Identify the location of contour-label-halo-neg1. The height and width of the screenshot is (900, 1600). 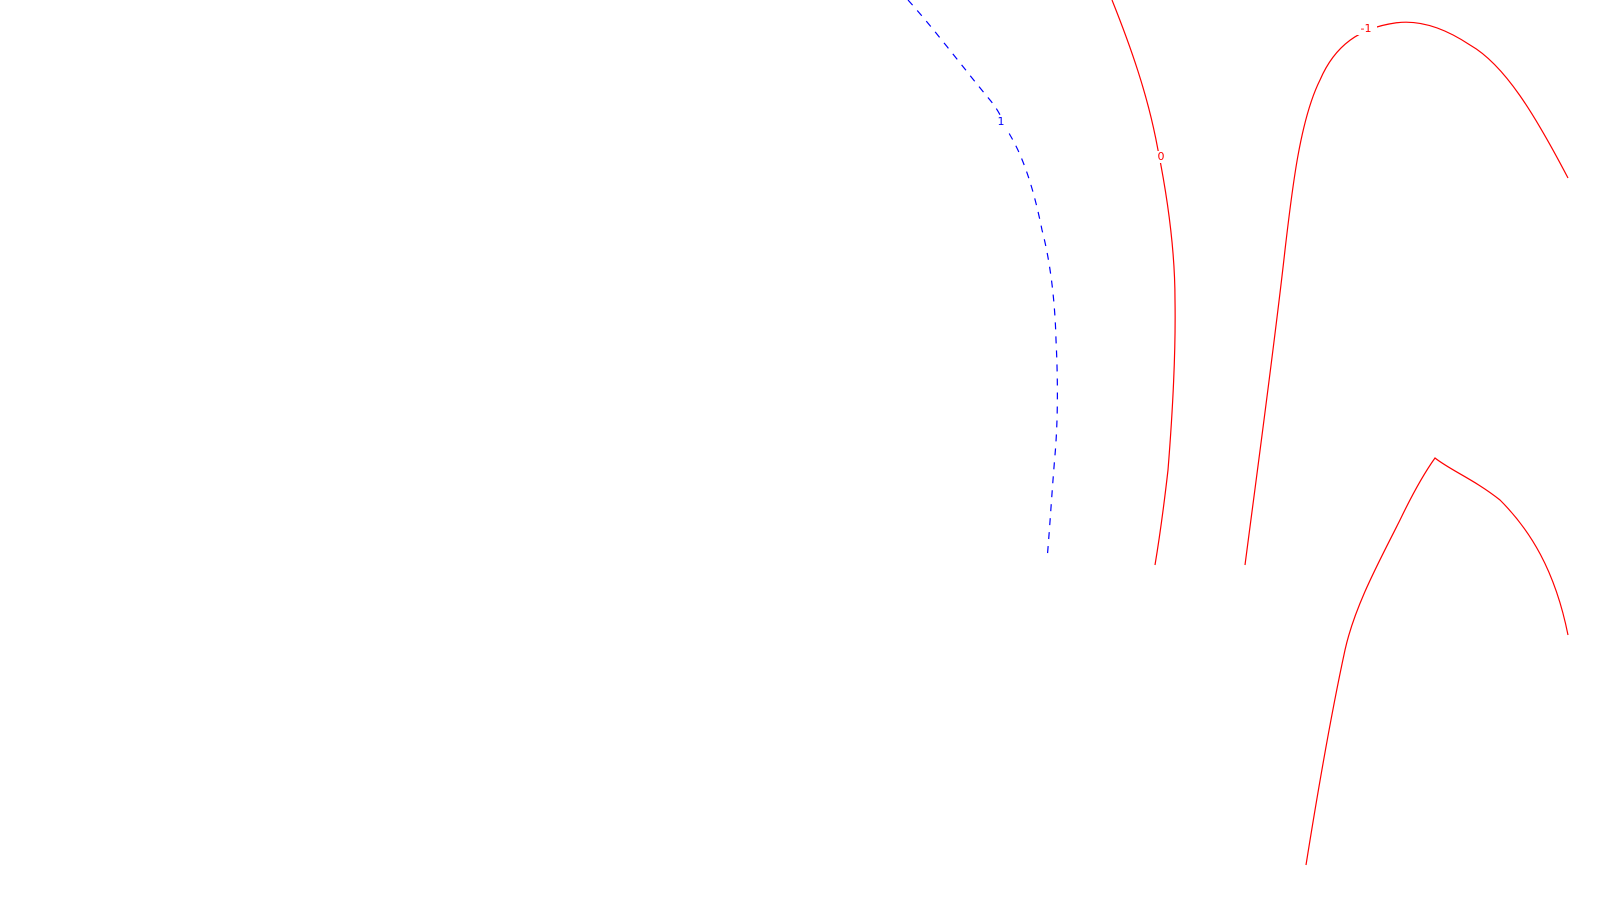
(1366, 28).